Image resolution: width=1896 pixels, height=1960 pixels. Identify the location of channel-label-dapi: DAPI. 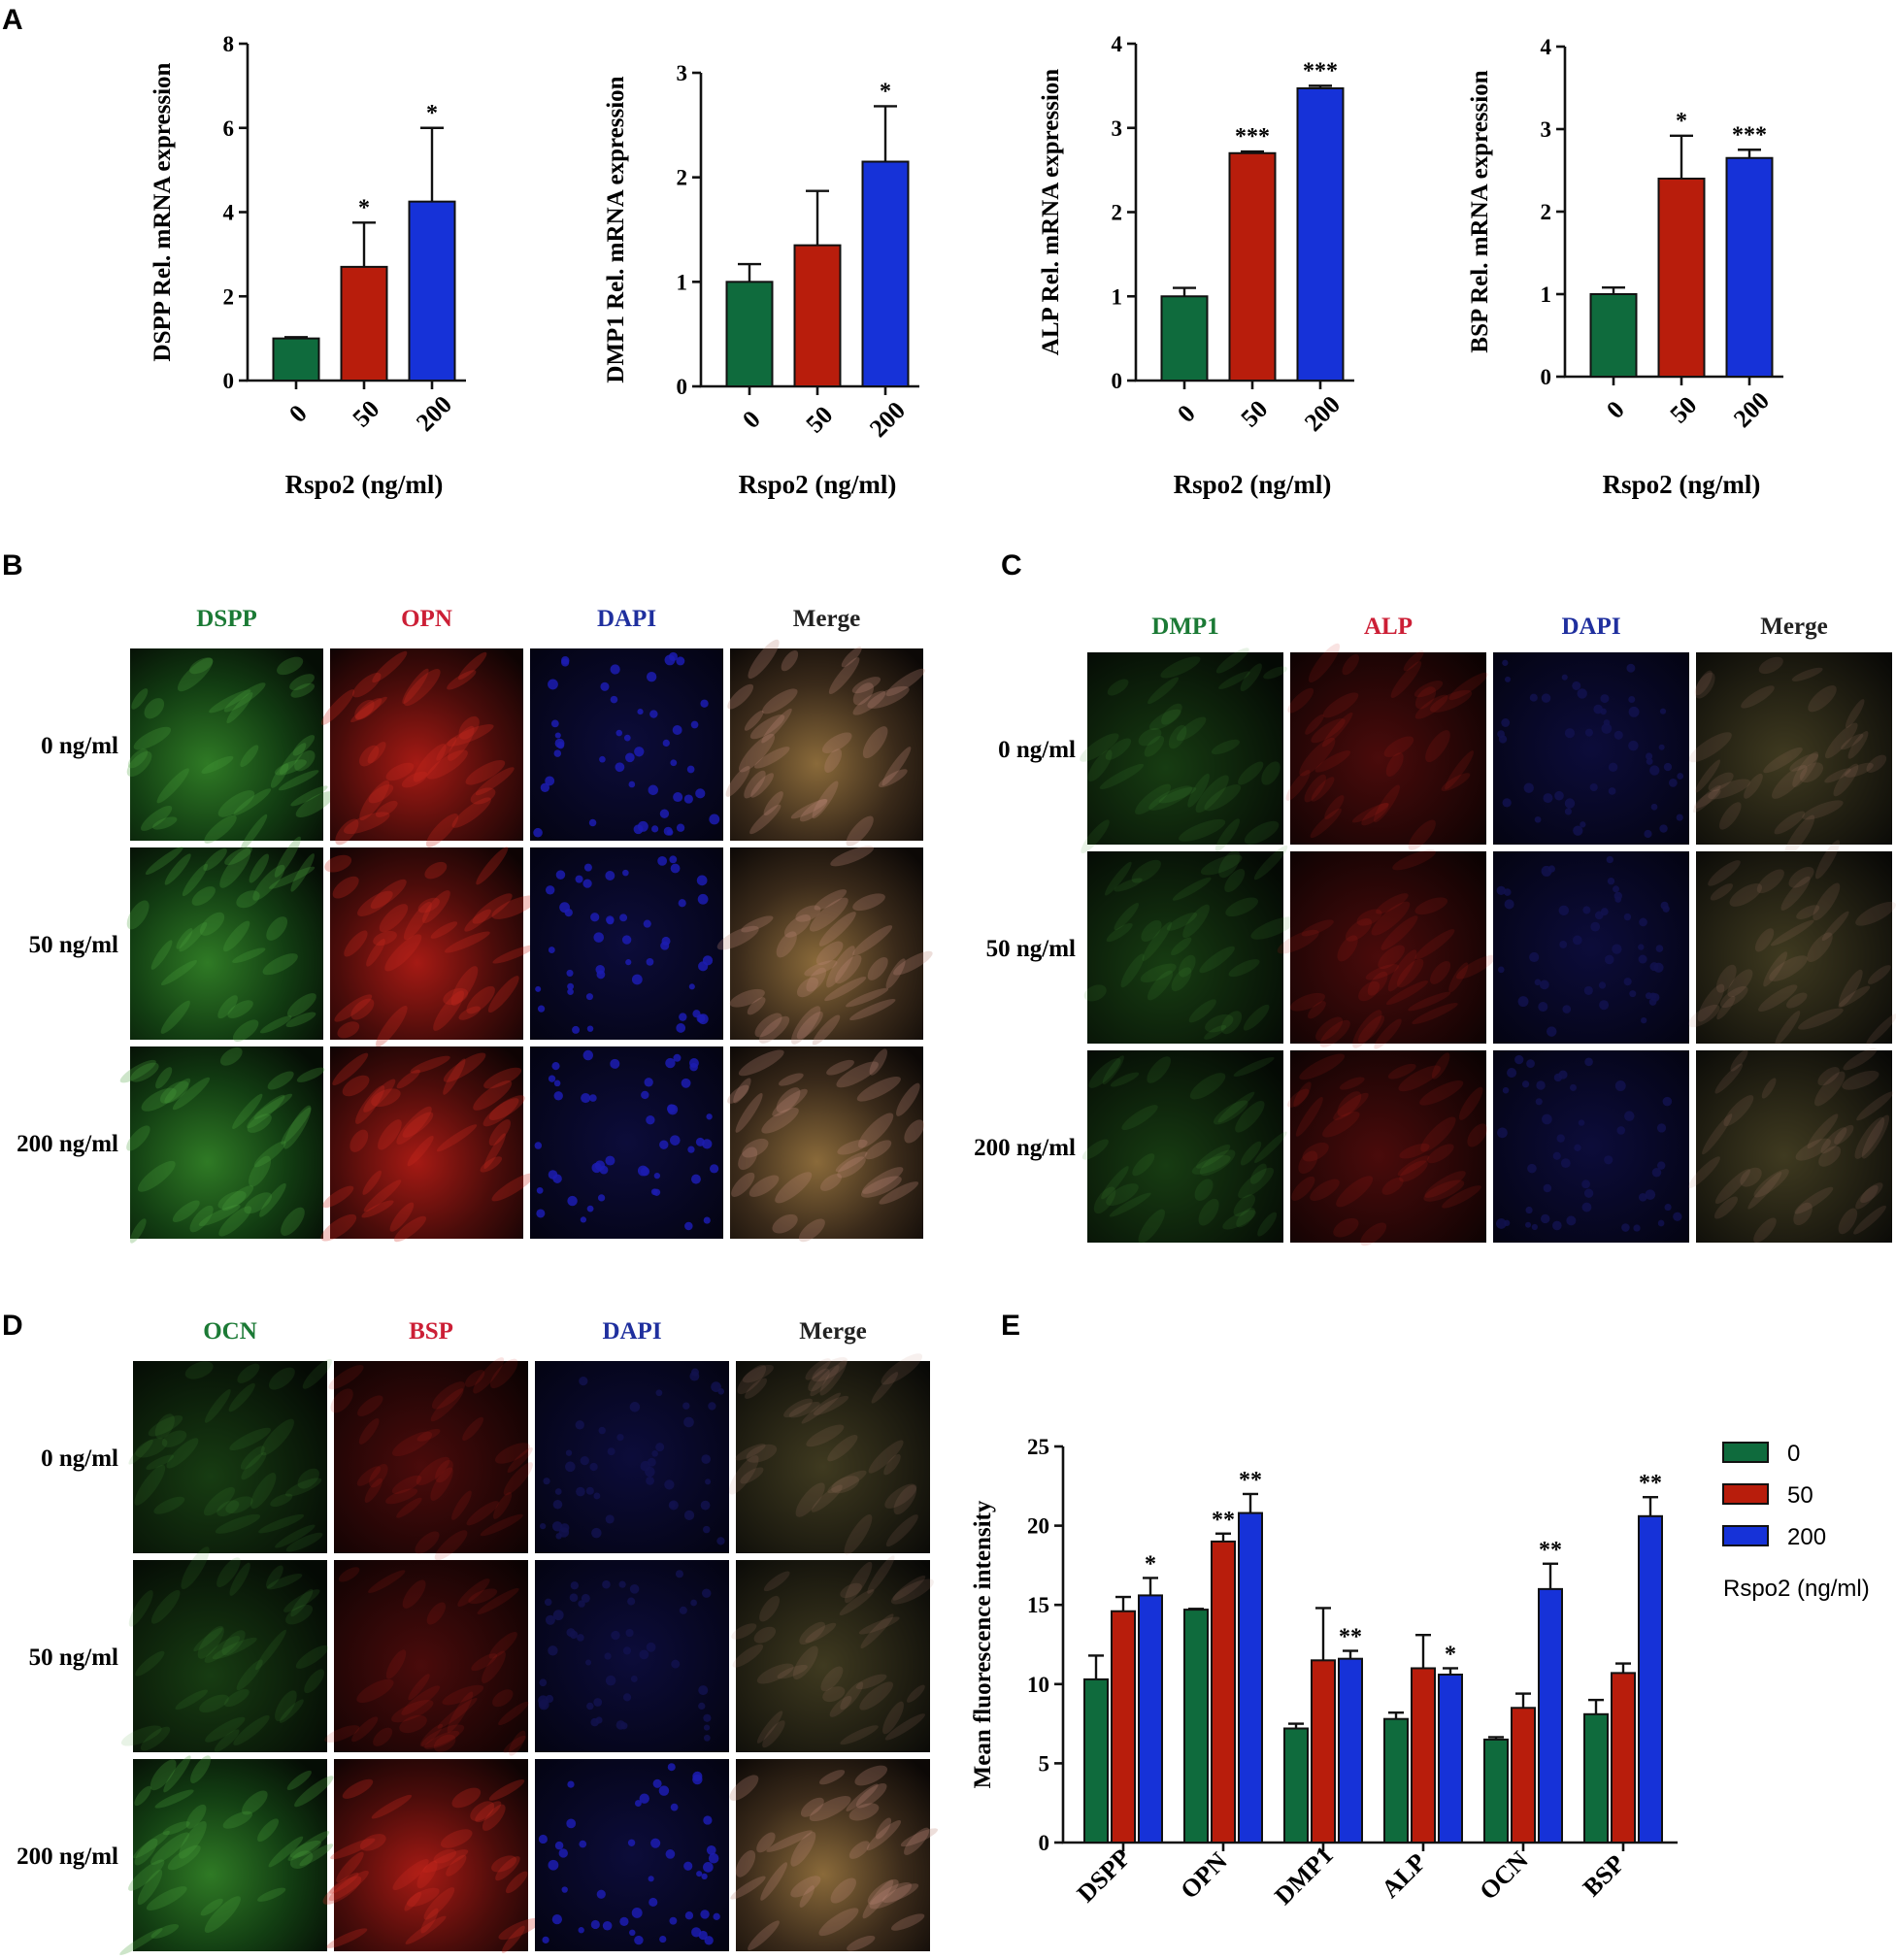
(626, 619).